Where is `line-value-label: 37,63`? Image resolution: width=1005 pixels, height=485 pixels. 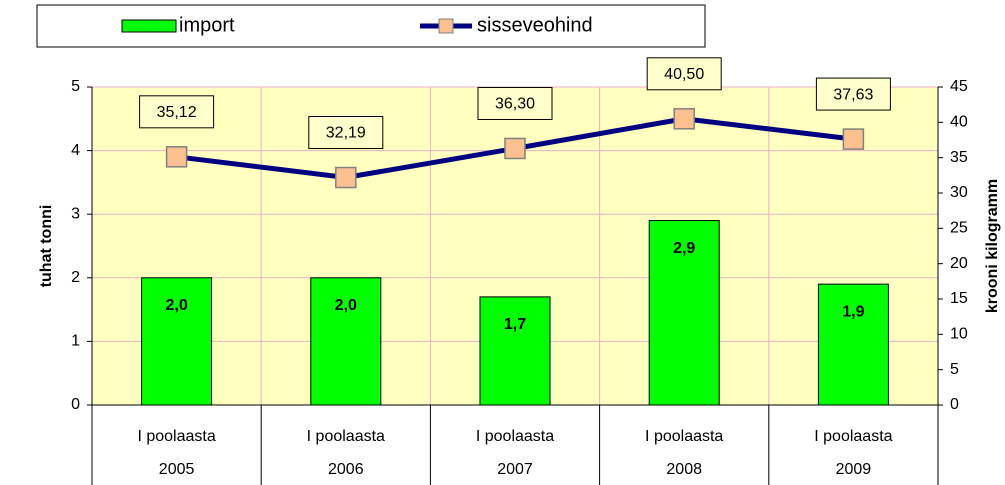 line-value-label: 37,63 is located at coordinates (853, 94).